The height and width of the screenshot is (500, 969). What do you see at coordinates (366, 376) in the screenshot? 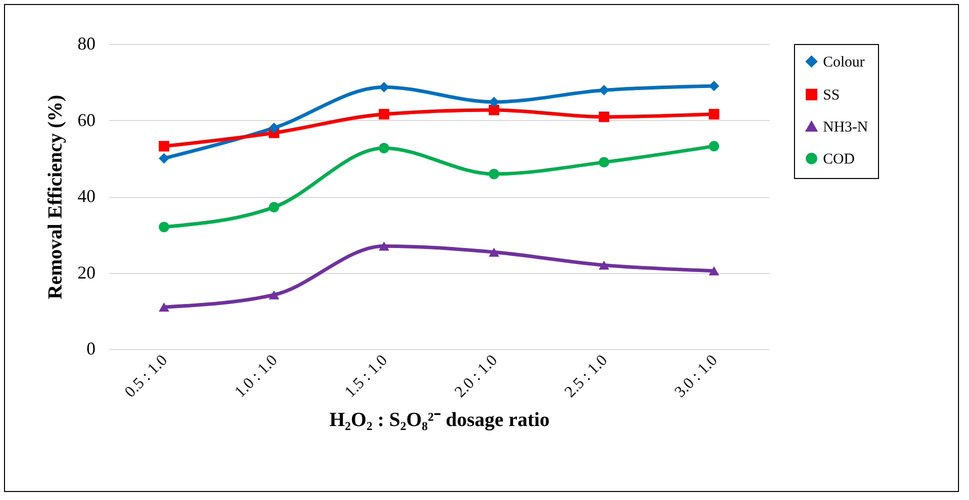
I see `x-tick-label: 1.5 : 1.0` at bounding box center [366, 376].